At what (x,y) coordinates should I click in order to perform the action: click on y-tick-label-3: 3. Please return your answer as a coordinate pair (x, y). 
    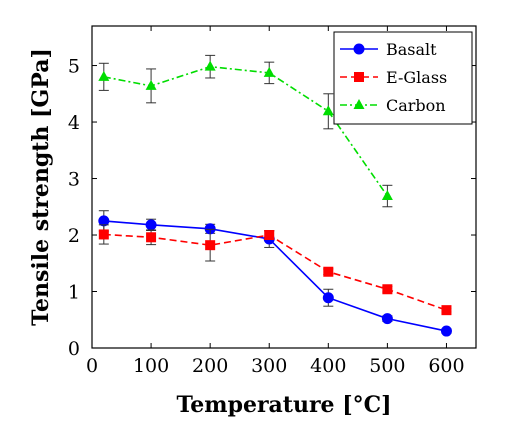
    Looking at the image, I should click on (74, 180).